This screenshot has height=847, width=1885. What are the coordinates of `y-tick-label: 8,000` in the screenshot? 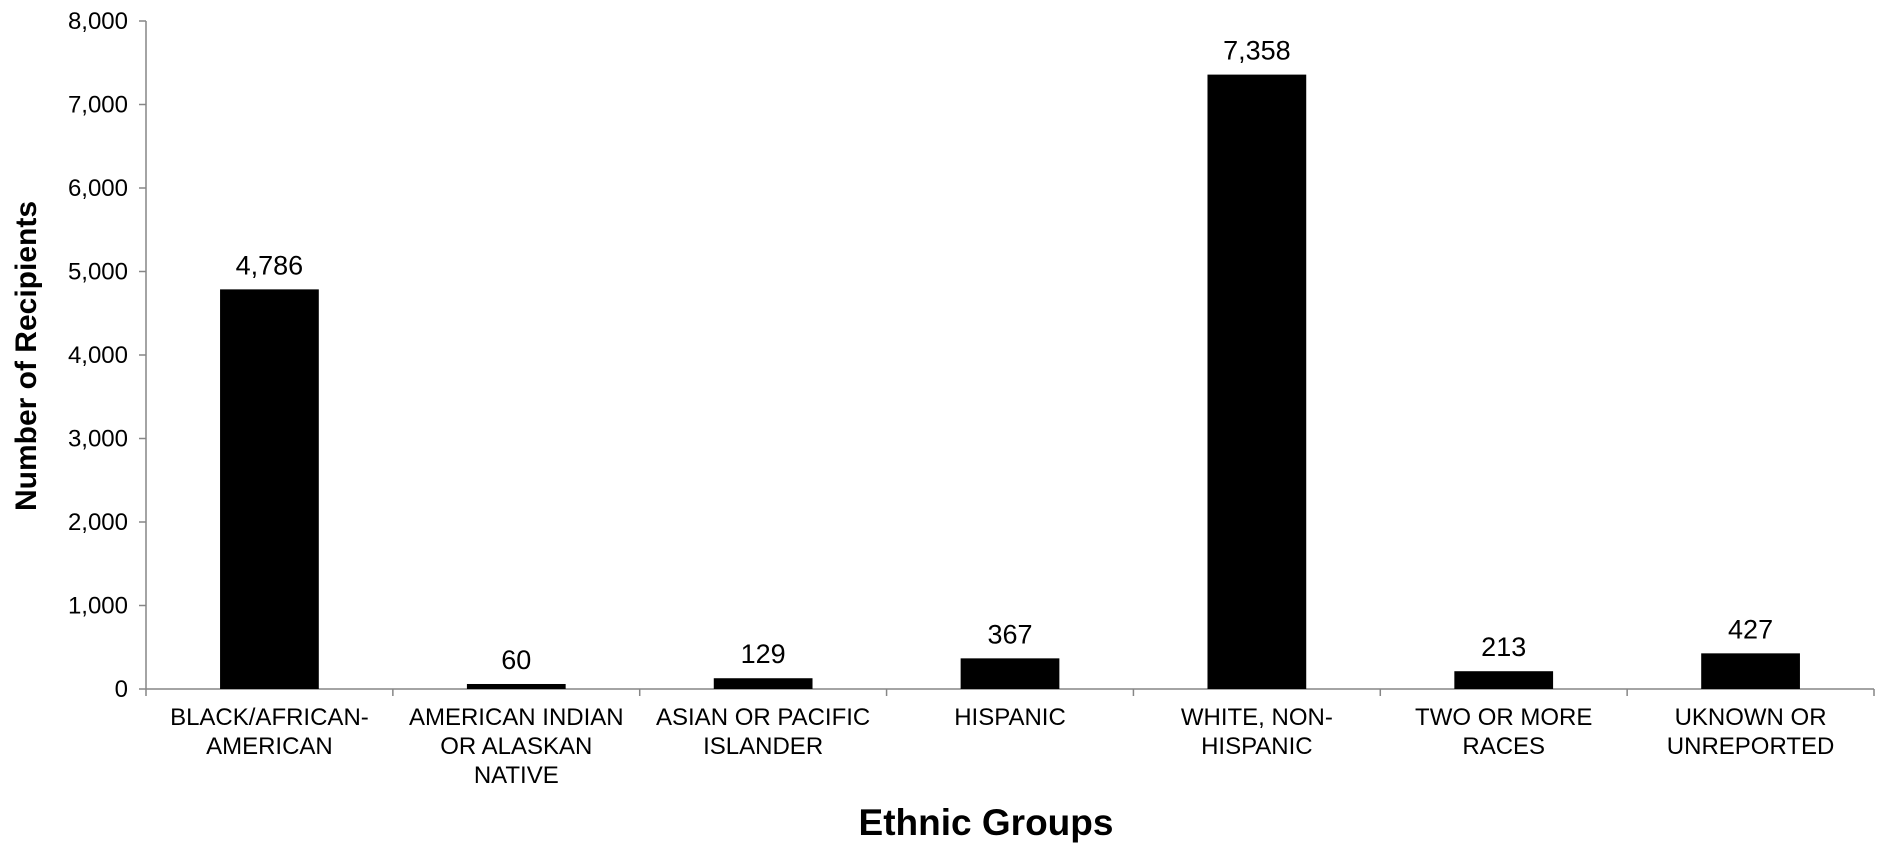 It's located at (98, 21).